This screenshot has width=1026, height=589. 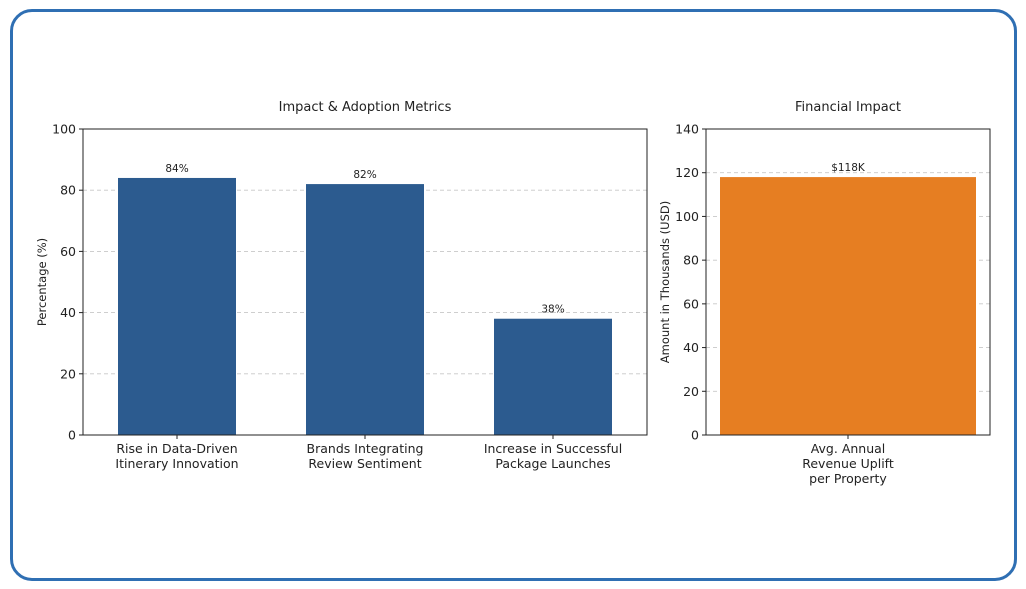 What do you see at coordinates (365, 107) in the screenshot?
I see `chart-title: Impact & Adoption Metrics` at bounding box center [365, 107].